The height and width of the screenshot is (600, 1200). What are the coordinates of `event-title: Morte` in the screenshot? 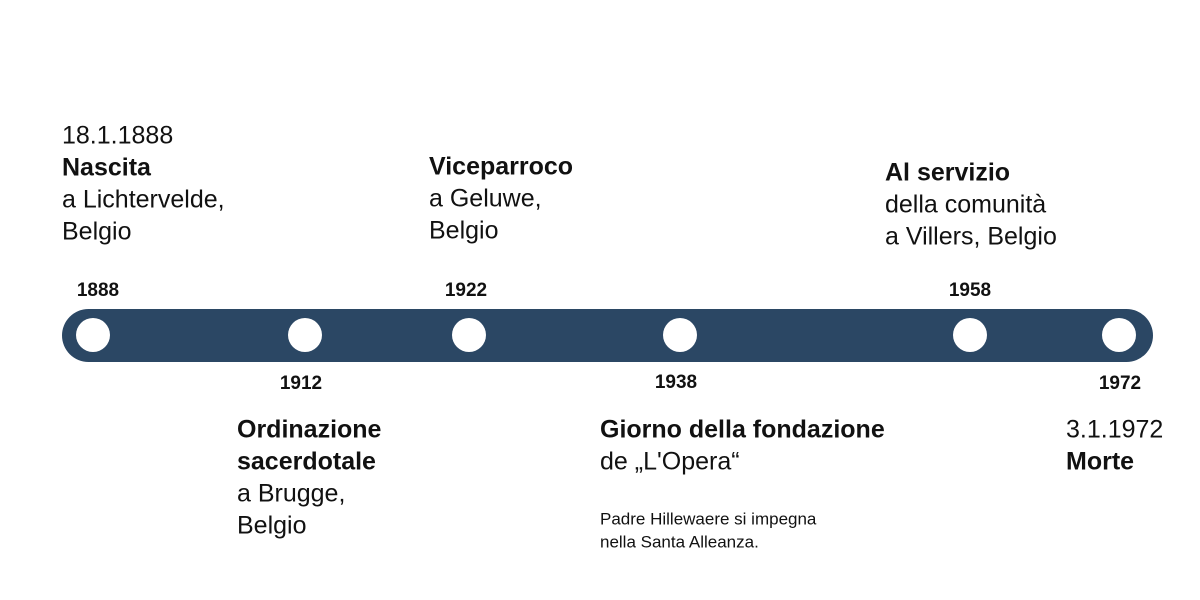 It's located at (1100, 462).